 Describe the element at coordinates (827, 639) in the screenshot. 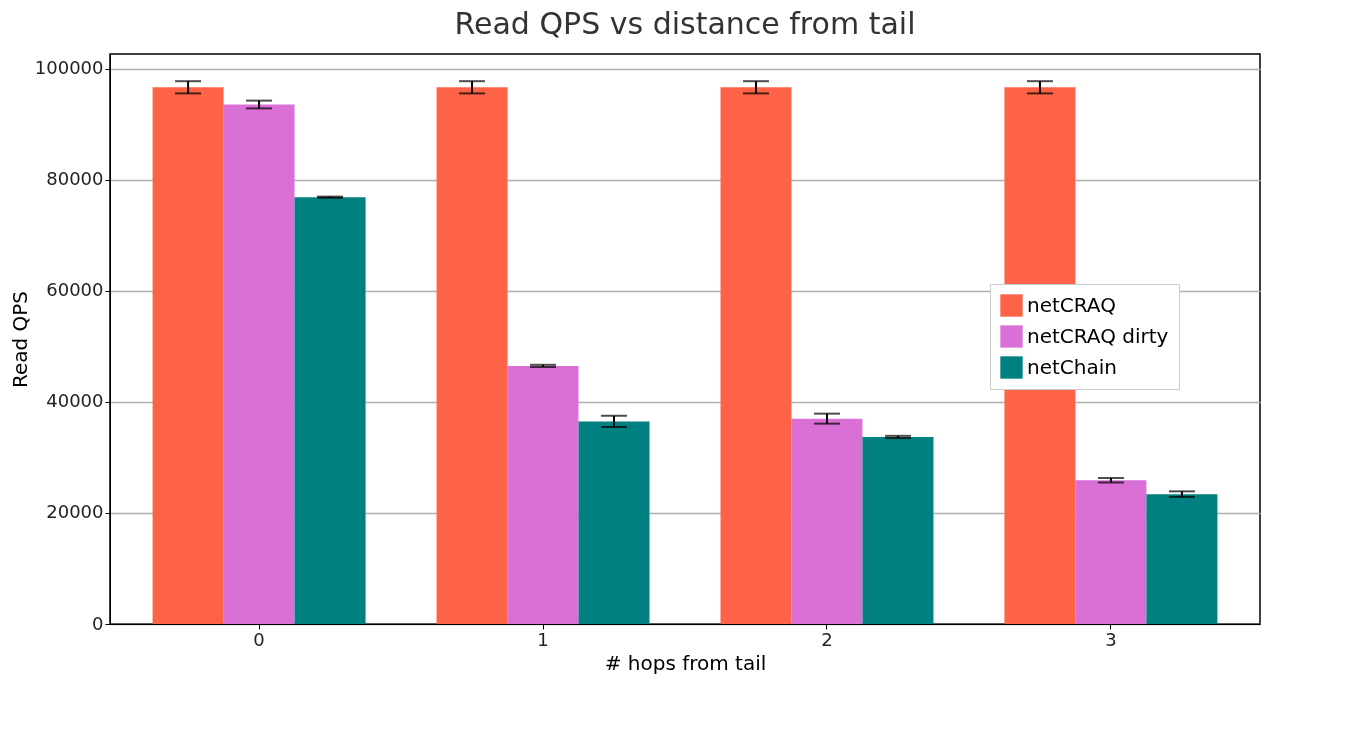

I see `x-tick-label: 2` at that location.